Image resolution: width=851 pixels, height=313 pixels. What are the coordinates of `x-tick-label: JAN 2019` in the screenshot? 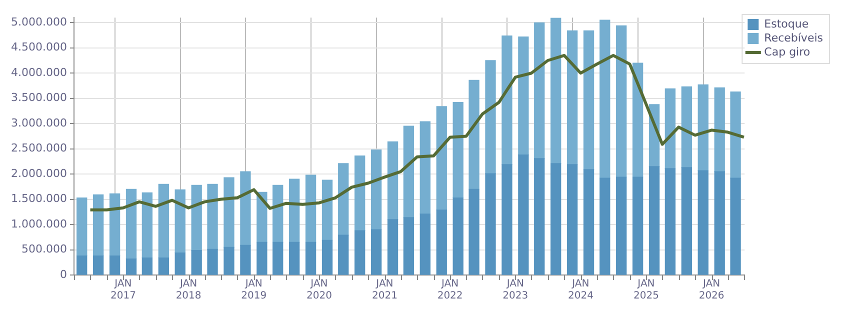 It's located at (254, 290).